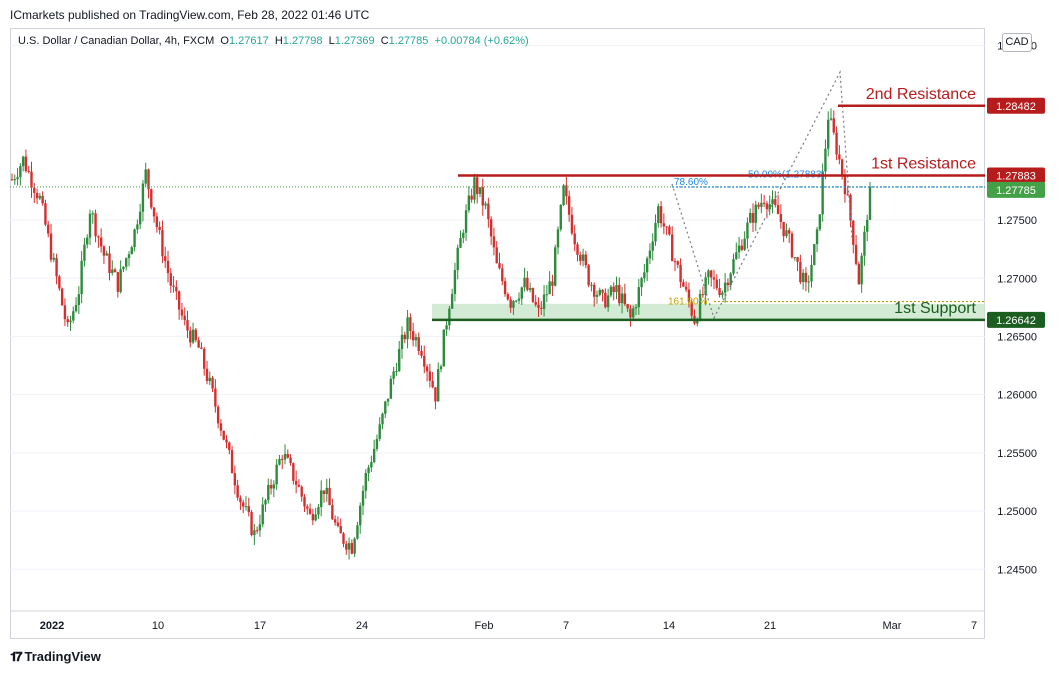  What do you see at coordinates (408, 41) in the screenshot?
I see `close-value: 1.27785` at bounding box center [408, 41].